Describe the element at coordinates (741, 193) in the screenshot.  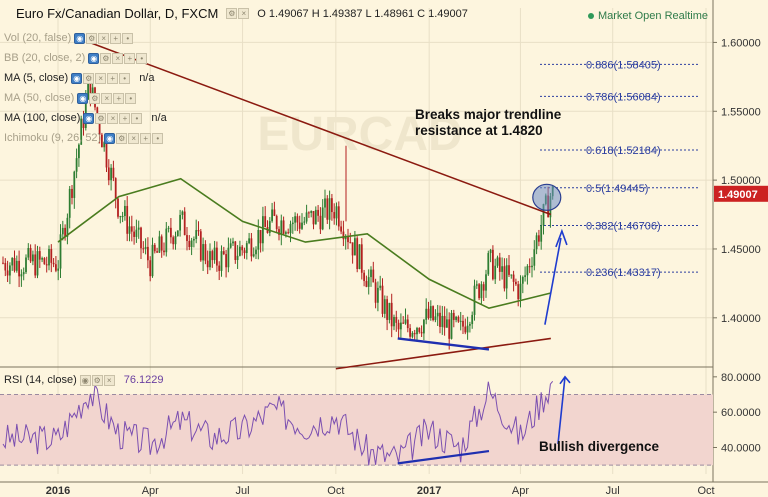
I see `price-tag` at that location.